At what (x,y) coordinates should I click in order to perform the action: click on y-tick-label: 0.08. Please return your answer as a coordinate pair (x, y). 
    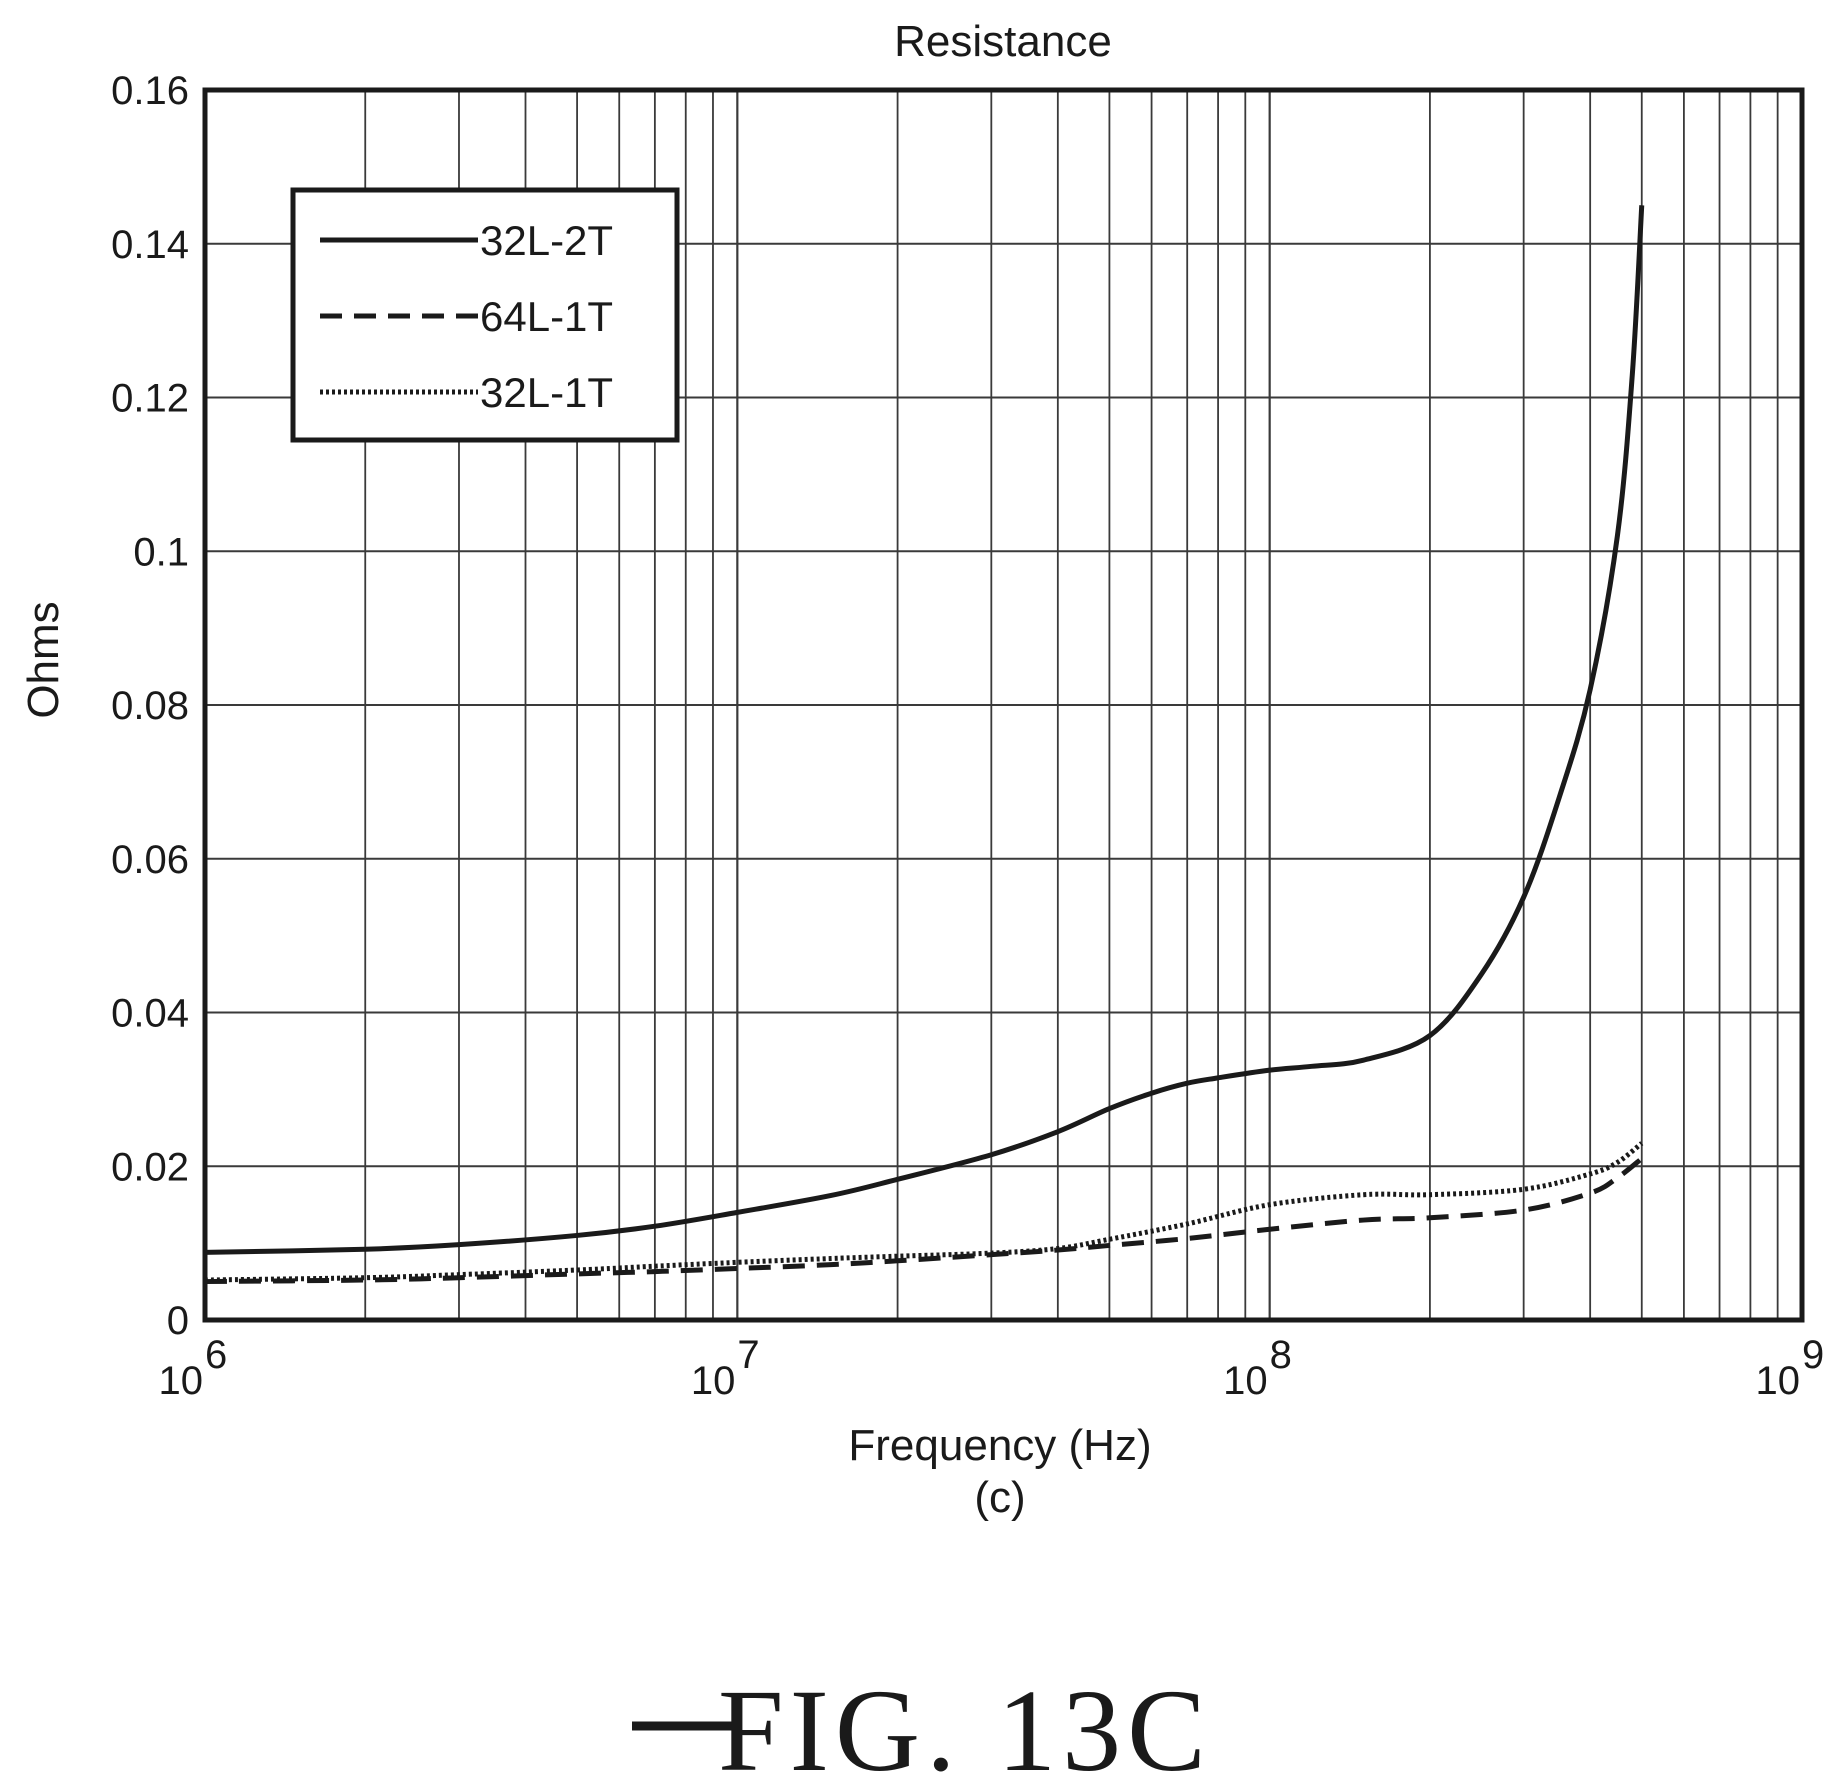
    Looking at the image, I should click on (150, 706).